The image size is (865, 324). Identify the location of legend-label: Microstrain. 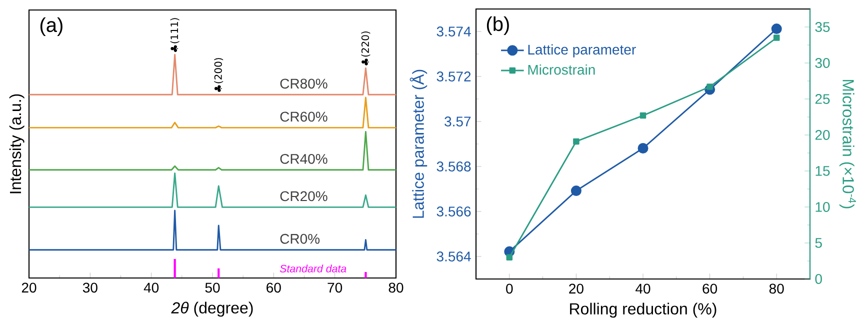
(561, 69).